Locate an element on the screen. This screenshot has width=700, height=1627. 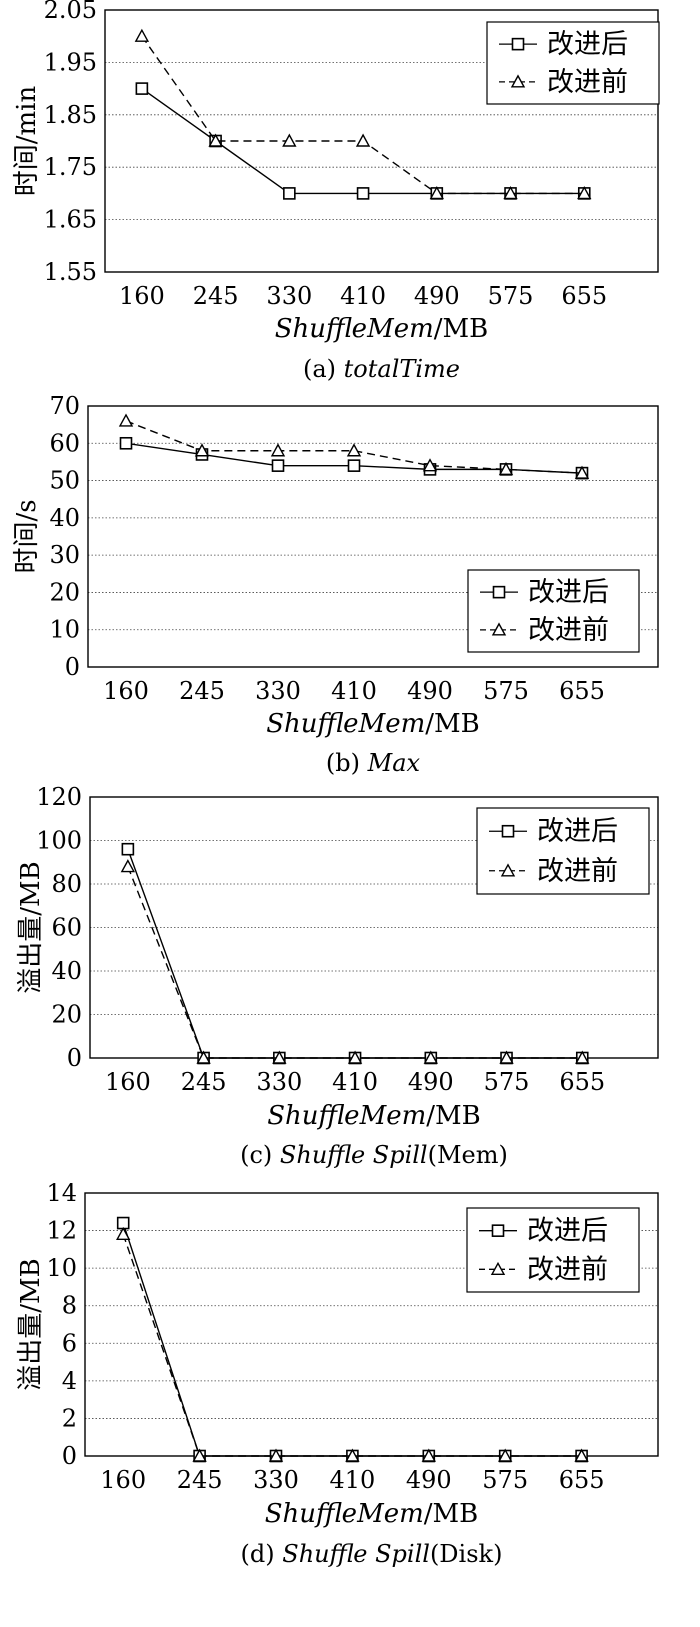
caption-suffix: (Disk) is located at coordinates (466, 1554).